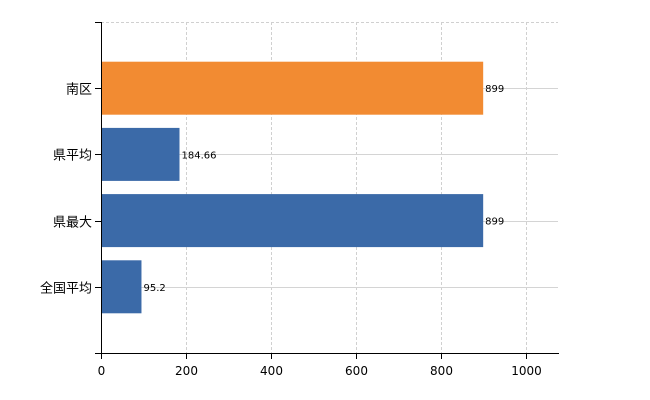  What do you see at coordinates (271, 371) in the screenshot?
I see `x-tick-label: 400` at bounding box center [271, 371].